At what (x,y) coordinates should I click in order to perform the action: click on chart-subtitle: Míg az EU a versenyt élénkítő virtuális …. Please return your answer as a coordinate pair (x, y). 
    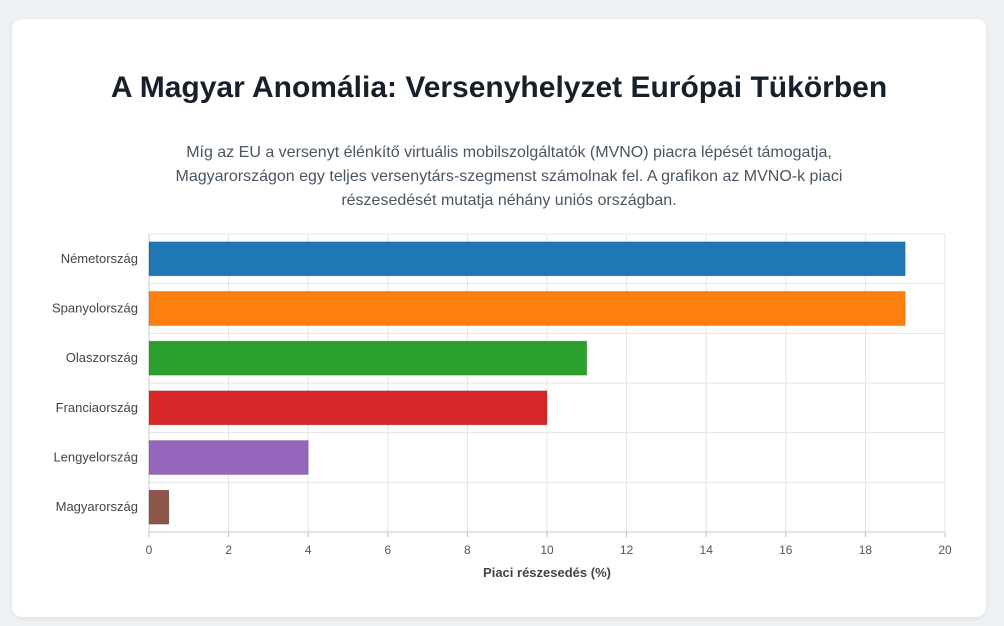
    Looking at the image, I should click on (509, 176).